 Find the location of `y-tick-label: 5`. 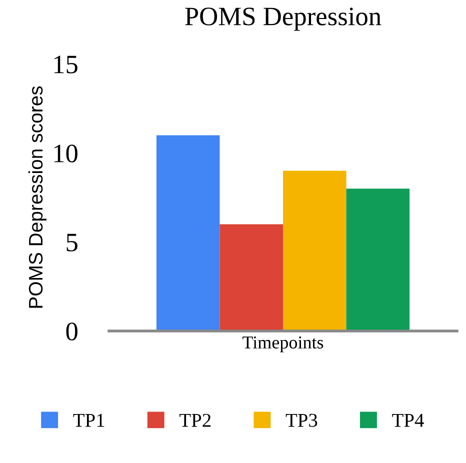

y-tick-label: 5 is located at coordinates (72, 243).